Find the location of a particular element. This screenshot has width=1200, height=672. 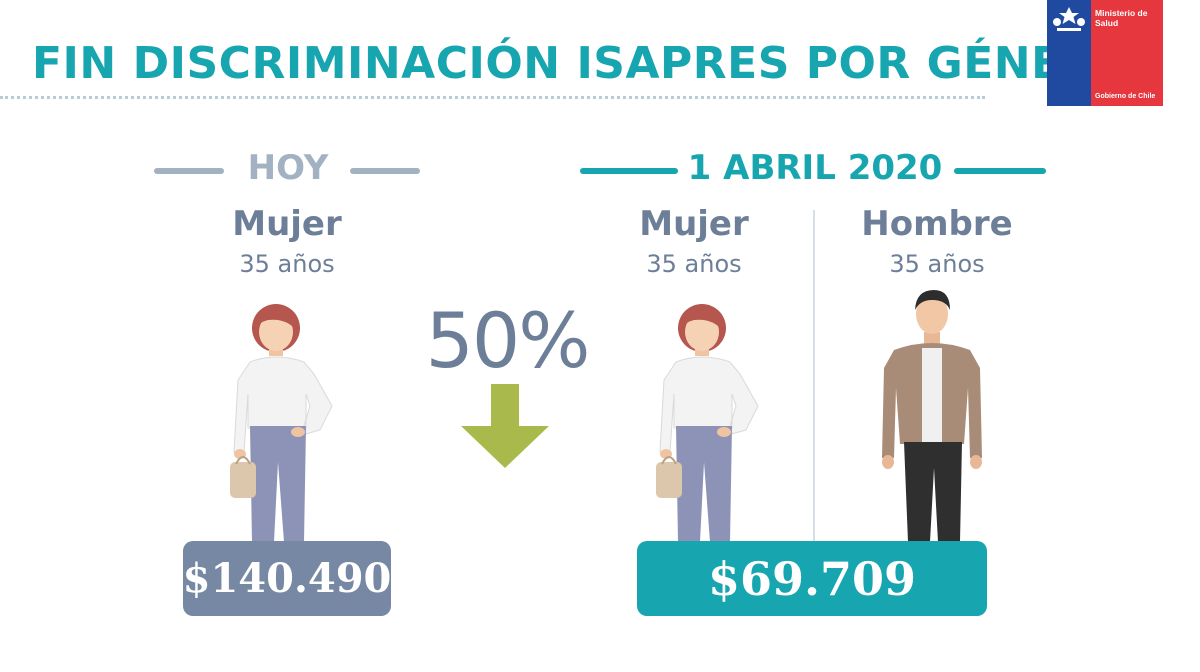

reduction-percent: 50% is located at coordinates (508, 340).